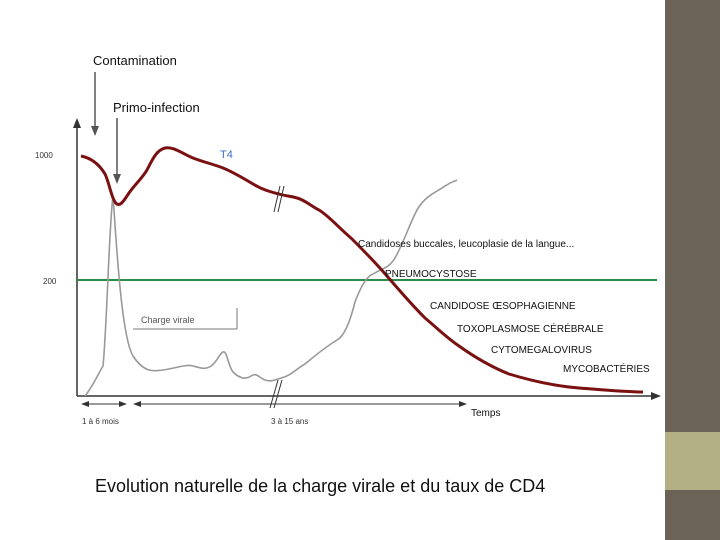  I want to click on charge-virale-label: Charge virale, so click(168, 320).